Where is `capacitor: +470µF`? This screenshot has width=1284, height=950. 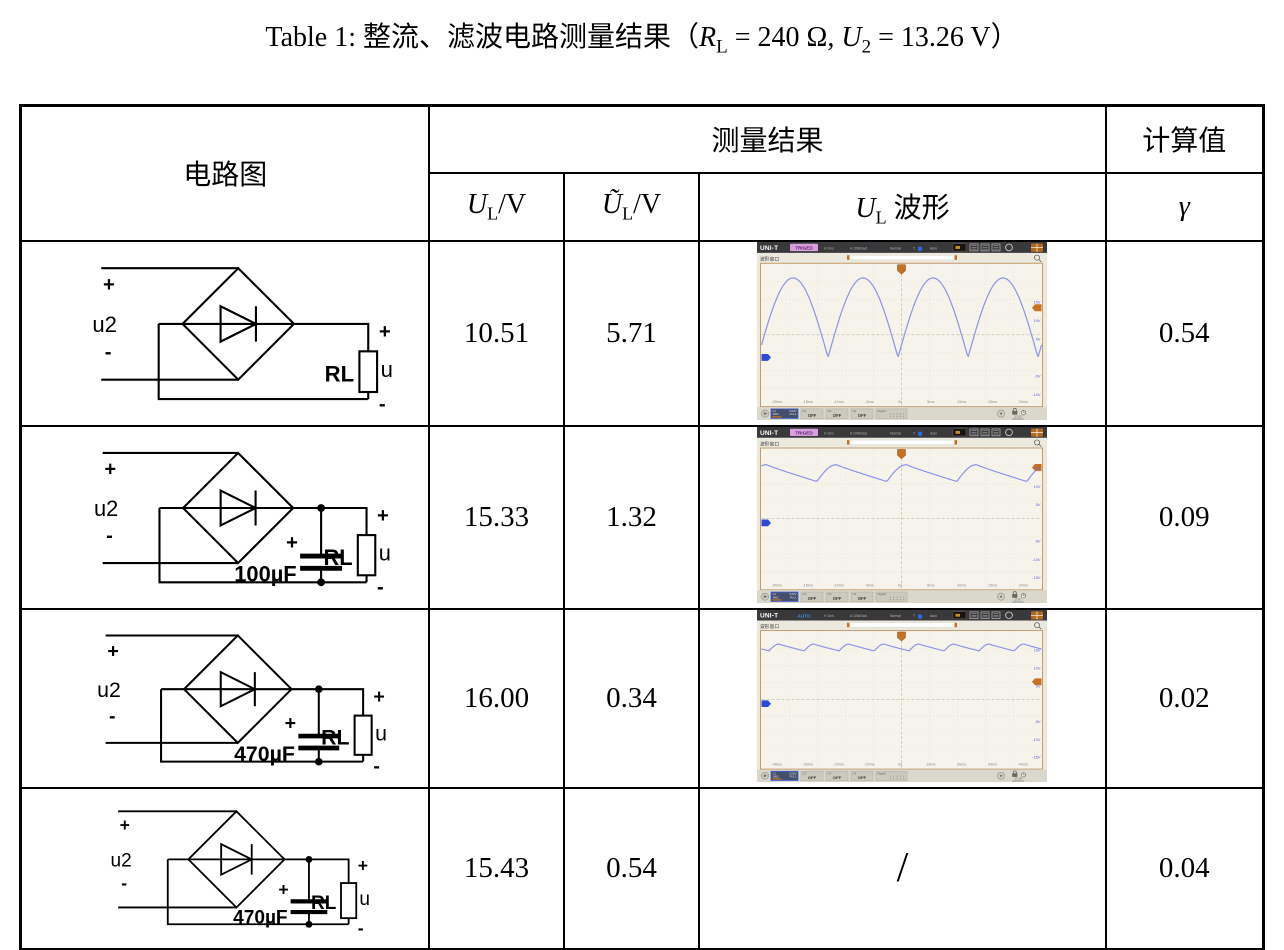 capacitor: +470µF is located at coordinates (287, 725).